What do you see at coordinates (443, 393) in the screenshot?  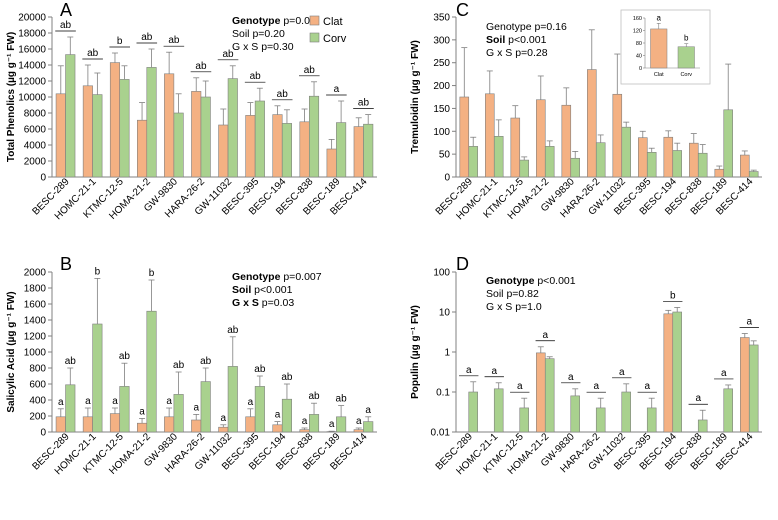 I see `y-tick-label: 0.1` at bounding box center [443, 393].